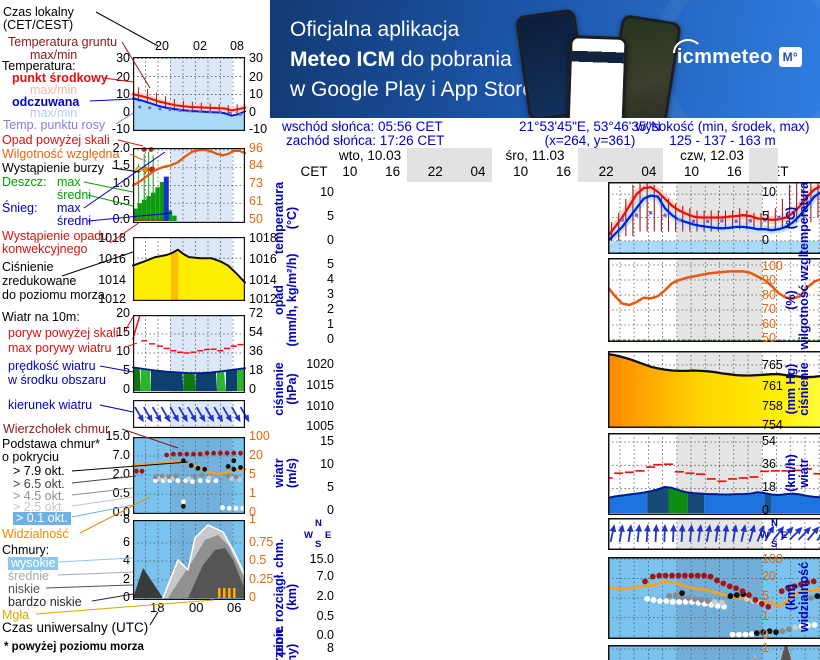 The image size is (820, 660). Describe the element at coordinates (121, 219) in the screenshot. I see `mini-axis-tick: 0.0` at that location.